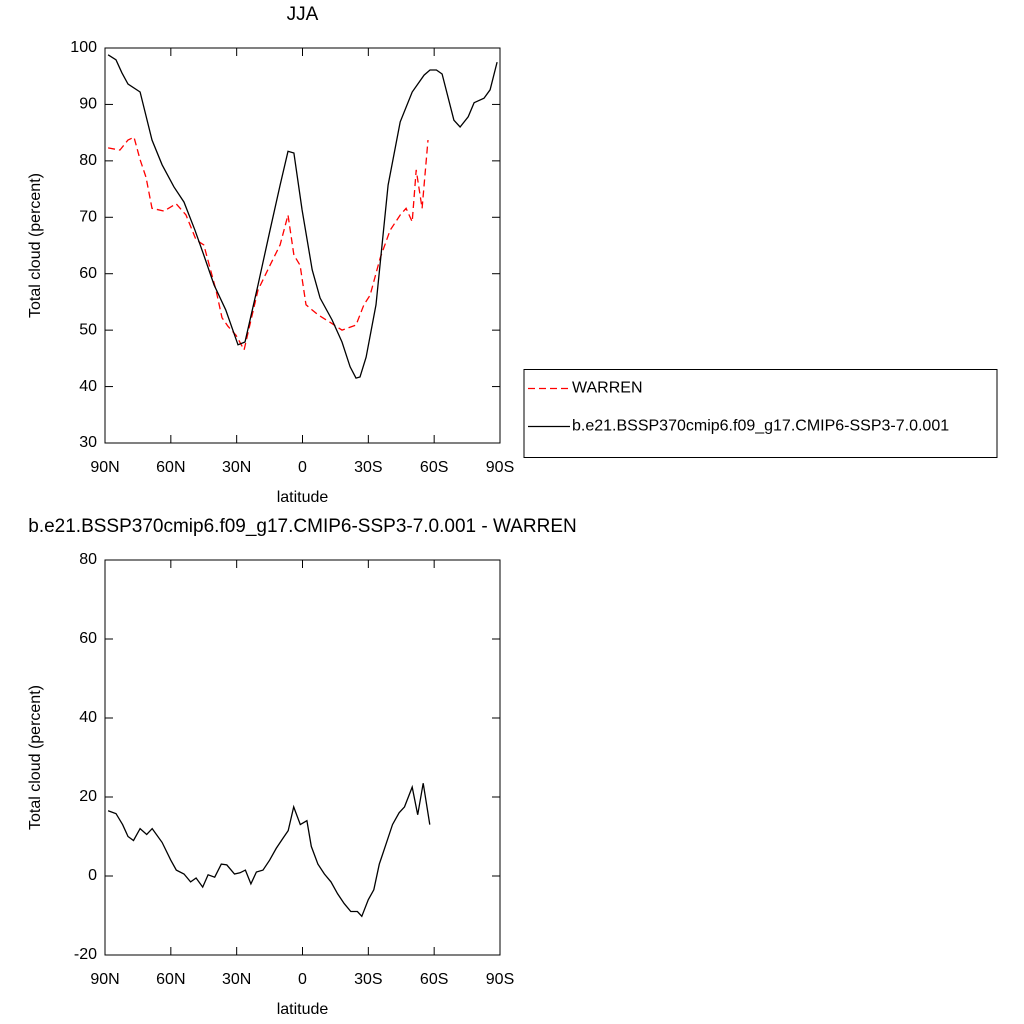 Image resolution: width=1024 pixels, height=1024 pixels. Describe the element at coordinates (85, 954) in the screenshot. I see `y-tick-label: -20` at that location.